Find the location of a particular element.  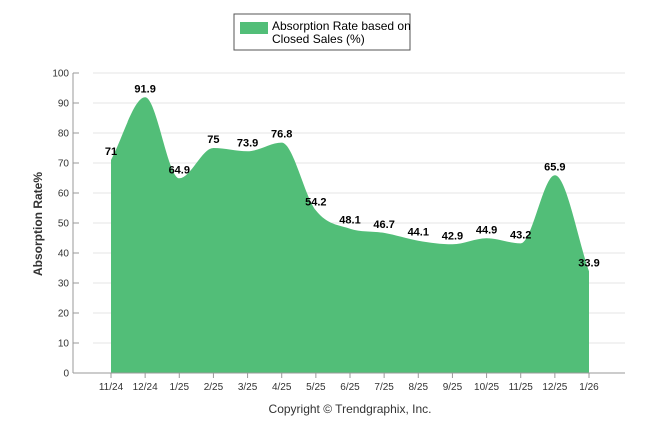

y-tick-label: 60 is located at coordinates (64, 194).